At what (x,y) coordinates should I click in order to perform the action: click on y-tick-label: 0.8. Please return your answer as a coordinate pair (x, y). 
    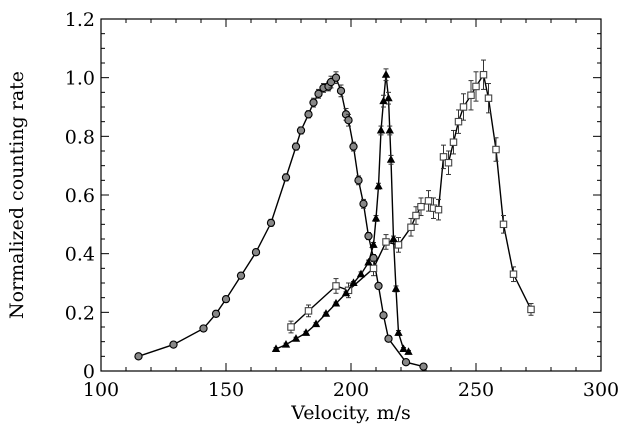
    Looking at the image, I should click on (80, 137).